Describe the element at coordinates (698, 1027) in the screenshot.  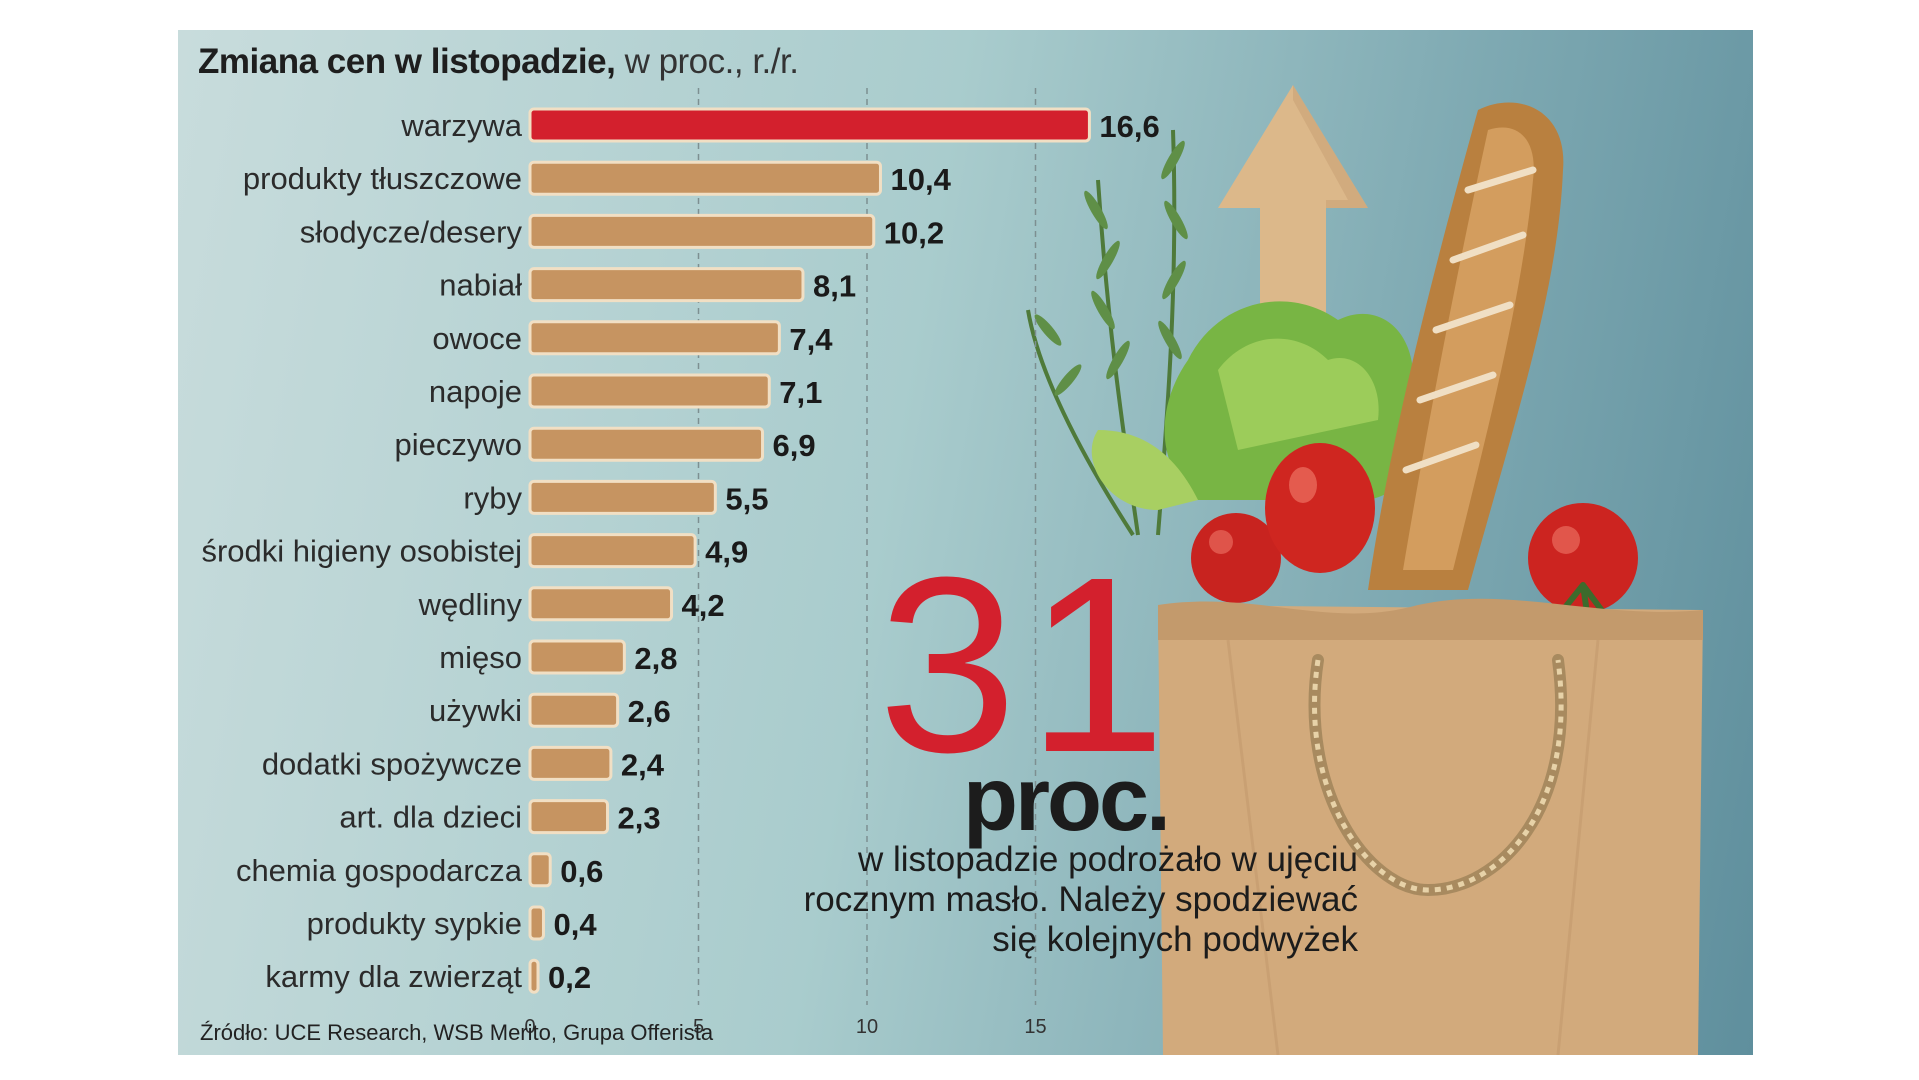
I see `x-tick-label: 5` at that location.